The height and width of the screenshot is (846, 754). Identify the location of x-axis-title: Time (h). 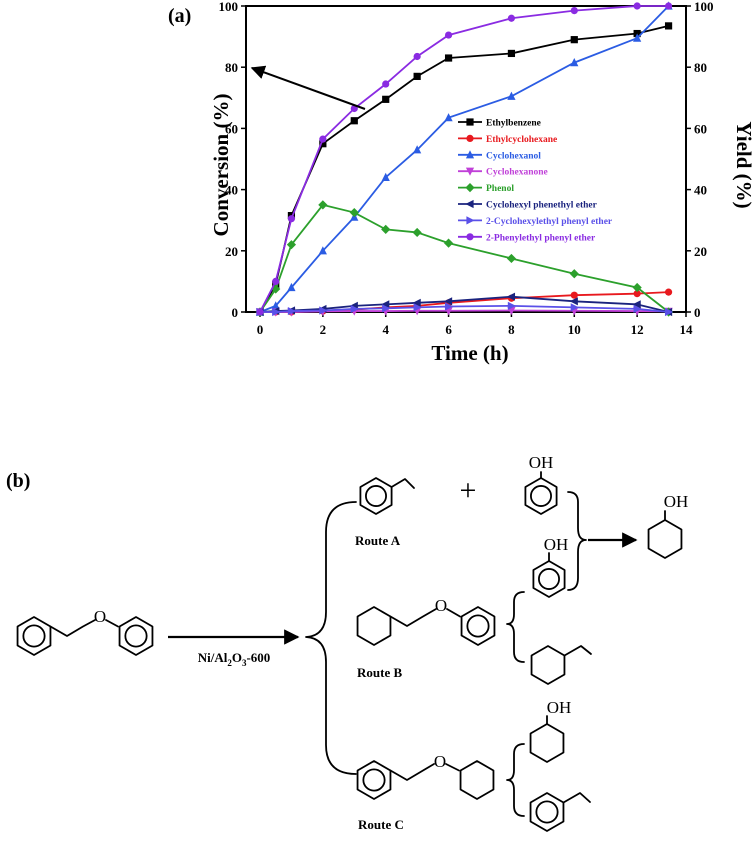
(469, 353).